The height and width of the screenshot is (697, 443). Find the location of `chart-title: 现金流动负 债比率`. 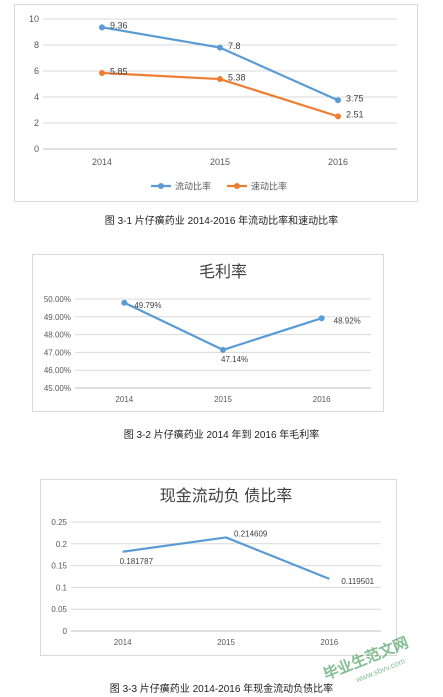

chart-title: 现金流动负 债比率 is located at coordinates (226, 496).